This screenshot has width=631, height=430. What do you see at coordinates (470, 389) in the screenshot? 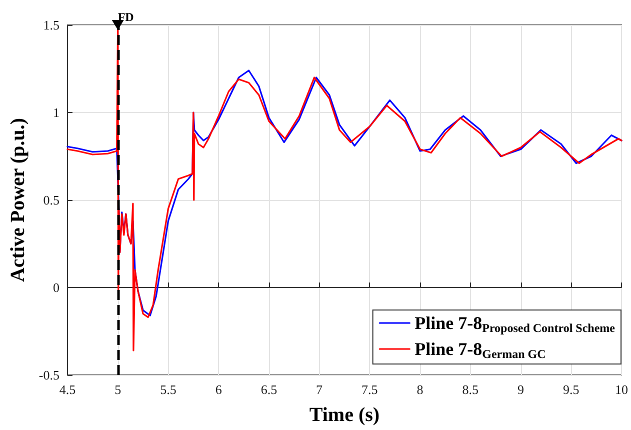
I see `x-tick-label: 8.5` at bounding box center [470, 389].